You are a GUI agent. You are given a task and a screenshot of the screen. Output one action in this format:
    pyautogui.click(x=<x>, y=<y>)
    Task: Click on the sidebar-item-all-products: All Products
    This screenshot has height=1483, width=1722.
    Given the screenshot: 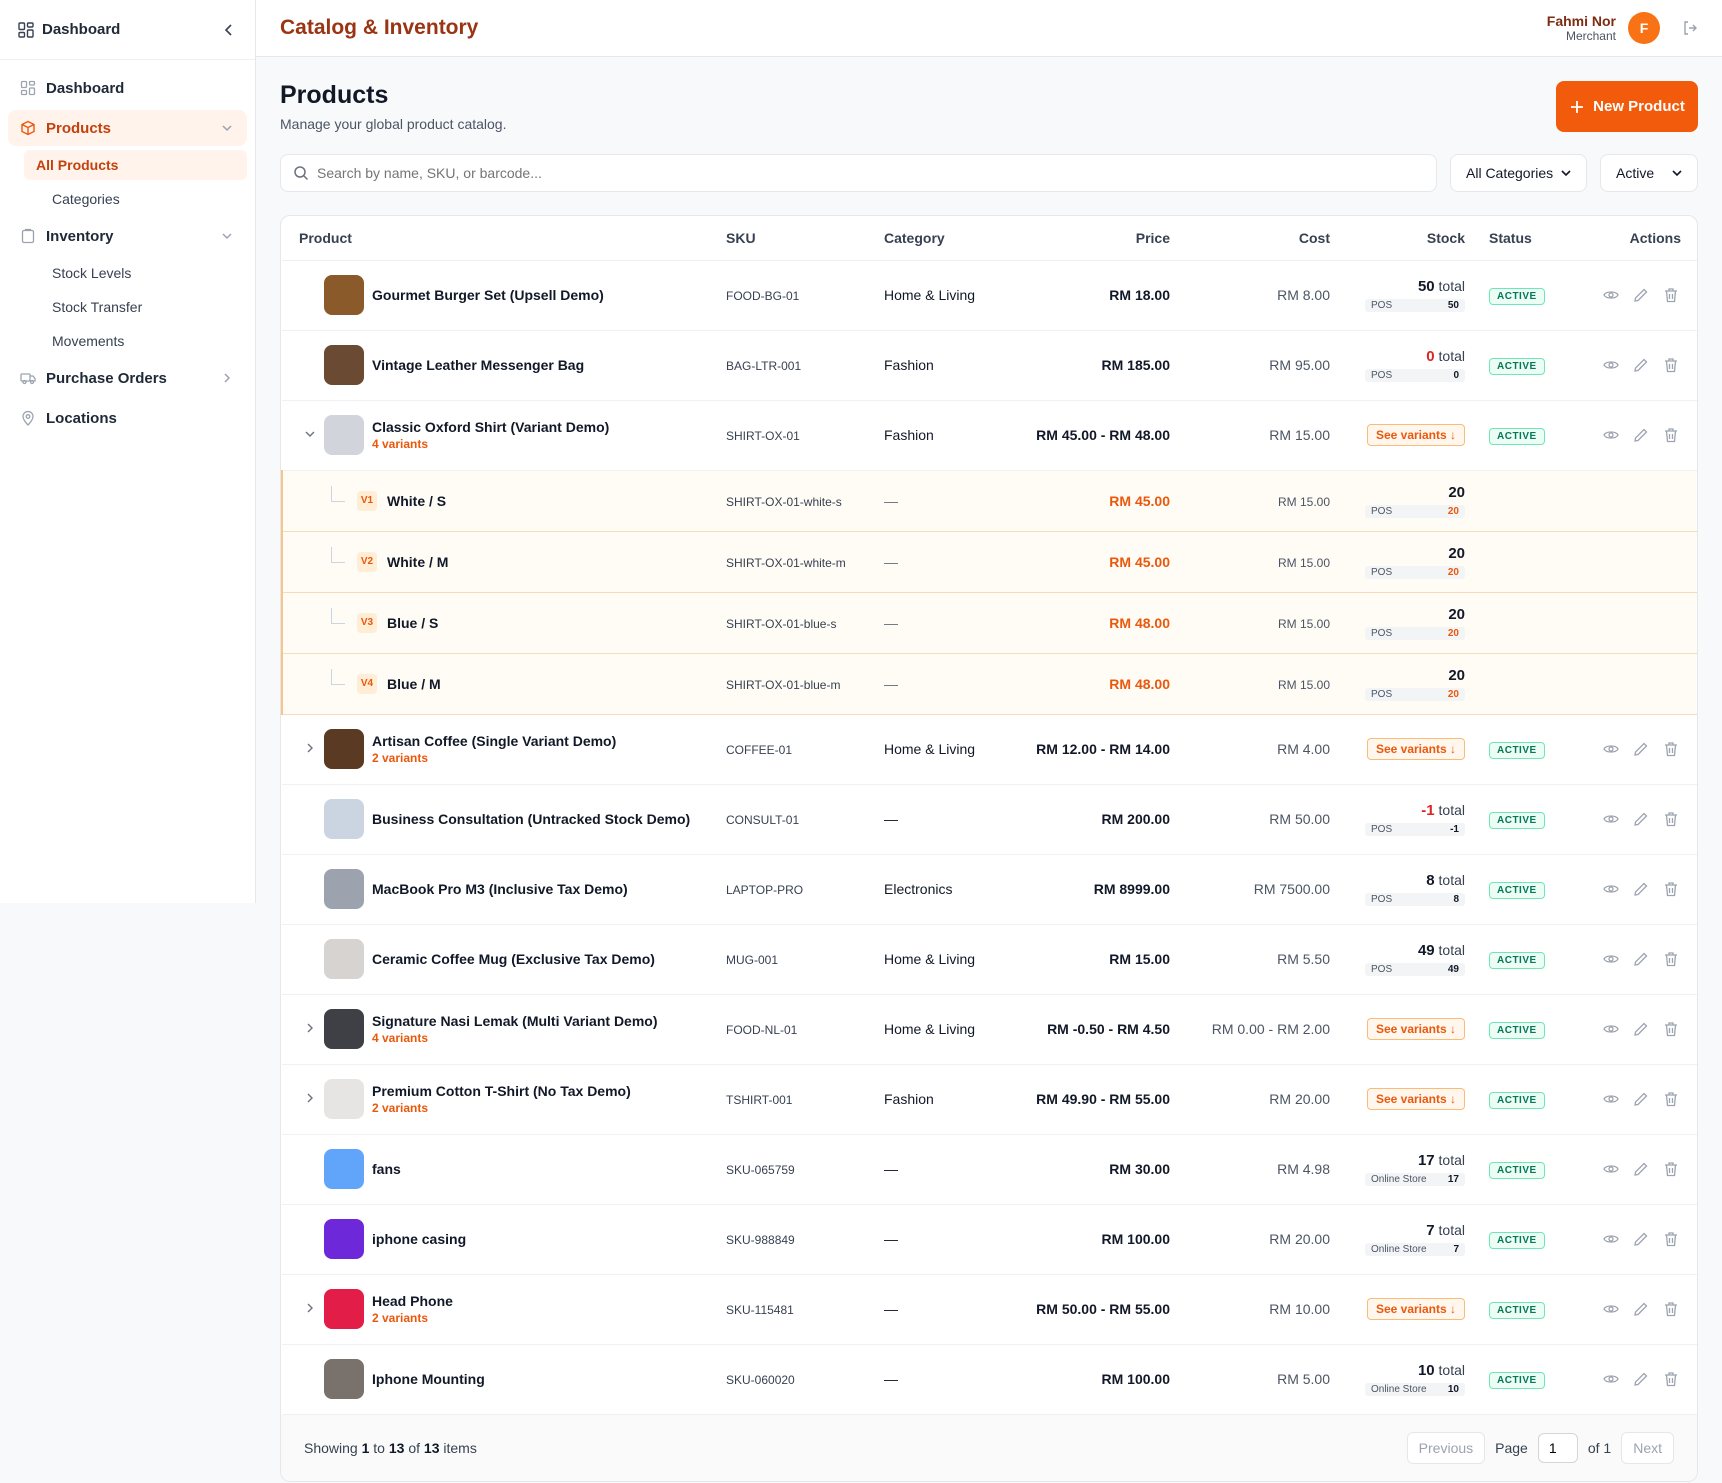 What is the action you would take?
    pyautogui.click(x=135, y=165)
    